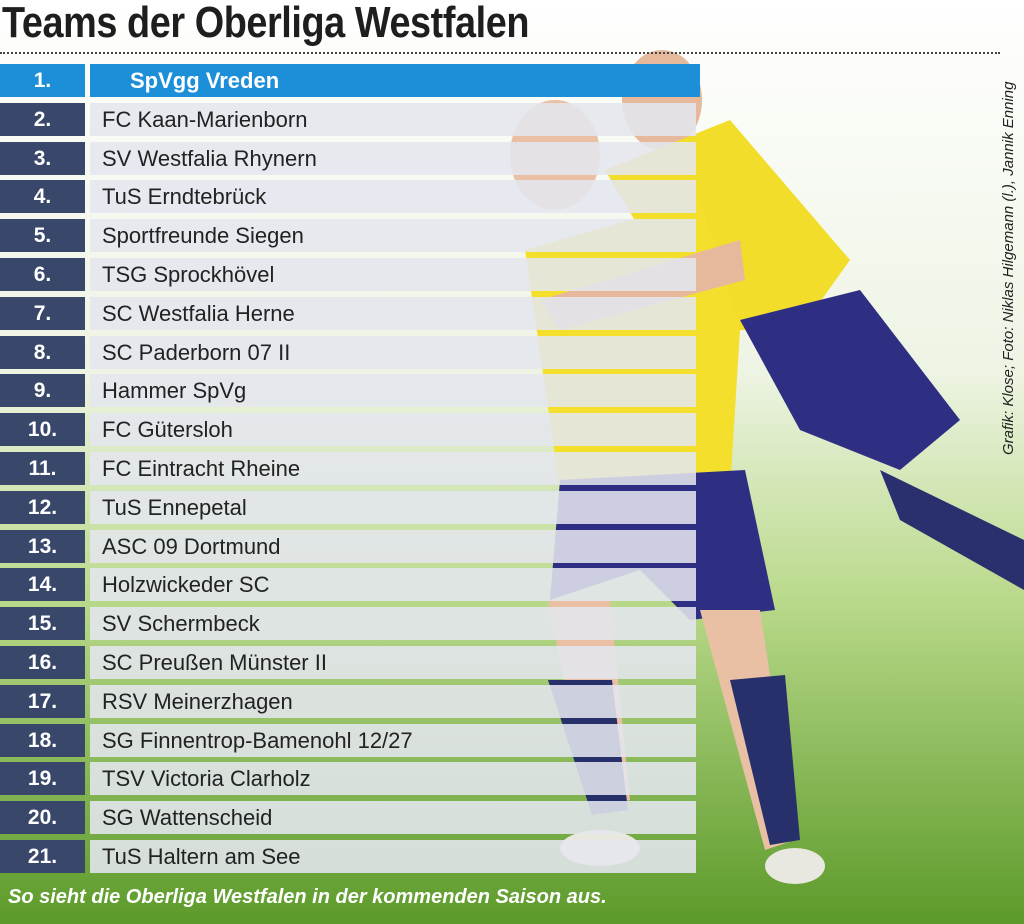 The width and height of the screenshot is (1024, 924). Describe the element at coordinates (42, 158) in the screenshot. I see `rank: 3.` at that location.